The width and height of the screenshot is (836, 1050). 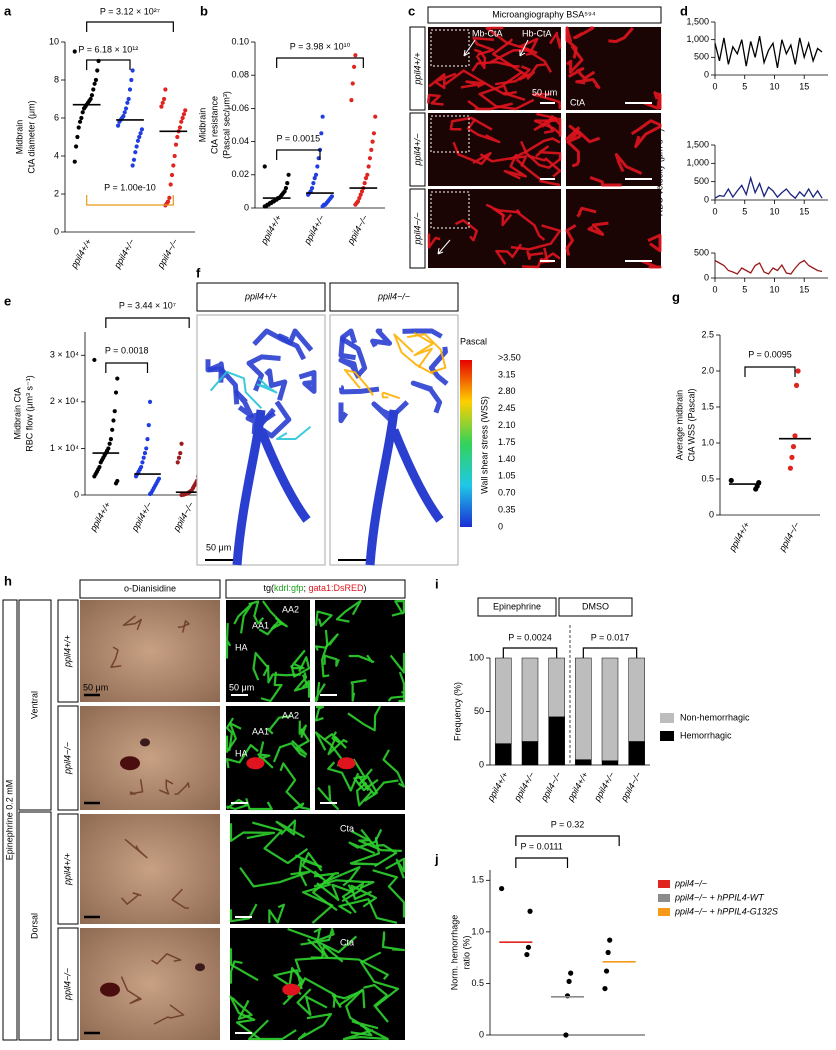 I want to click on bracket, so click(x=610, y=652).